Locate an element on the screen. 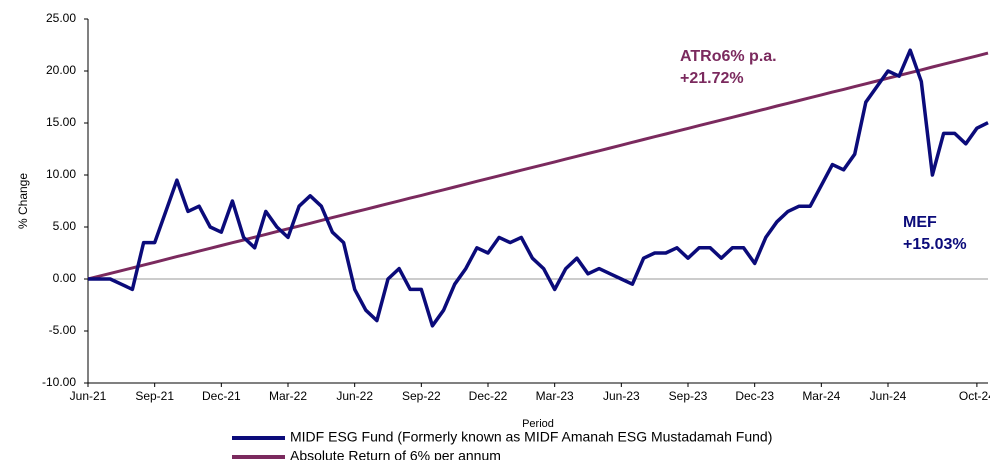 The image size is (990, 460). x-tick-label: Jun-23 is located at coordinates (621, 396).